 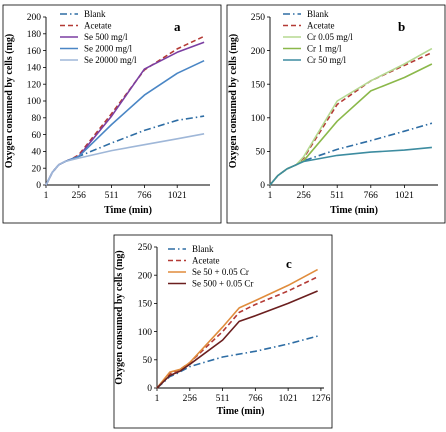 What do you see at coordinates (34, 85) in the screenshot?
I see `y-tick-label: 120` at bounding box center [34, 85].